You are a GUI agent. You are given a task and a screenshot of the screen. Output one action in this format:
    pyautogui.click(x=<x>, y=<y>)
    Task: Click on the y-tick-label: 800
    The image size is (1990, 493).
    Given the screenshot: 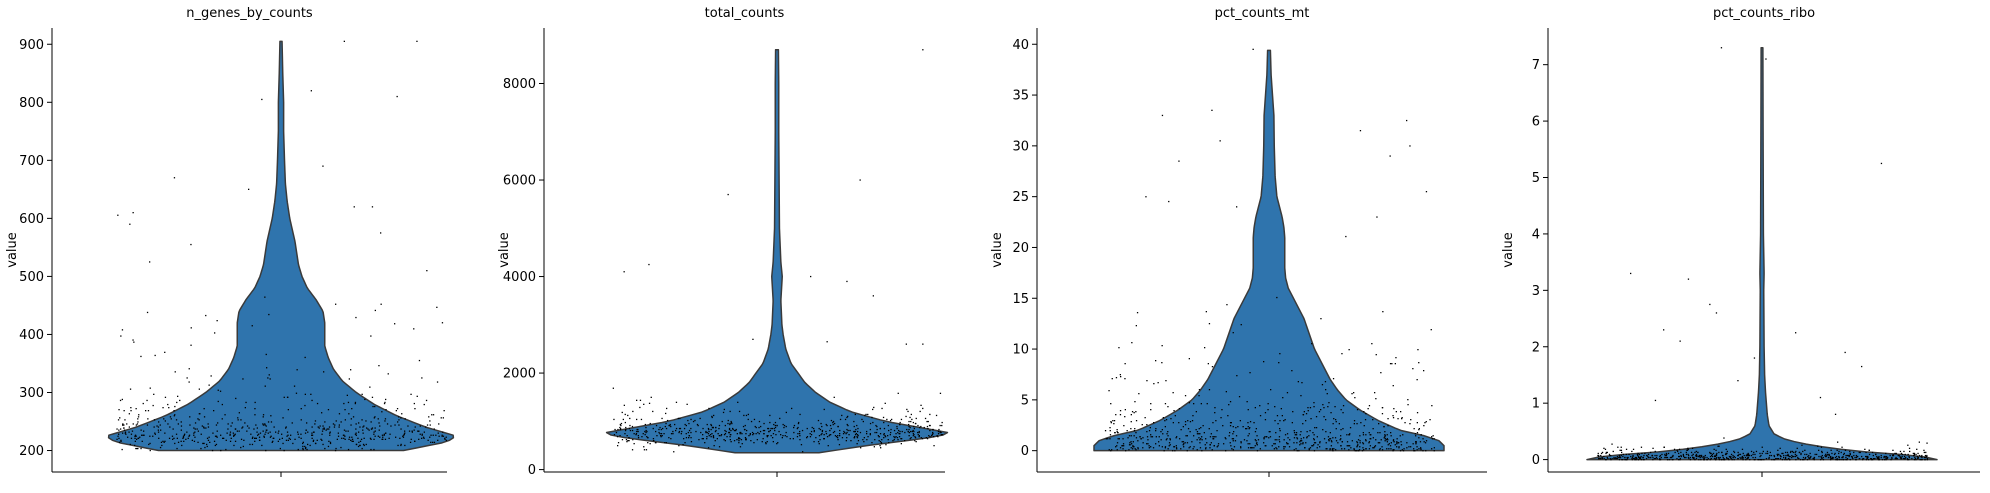 What is the action you would take?
    pyautogui.click(x=31, y=103)
    